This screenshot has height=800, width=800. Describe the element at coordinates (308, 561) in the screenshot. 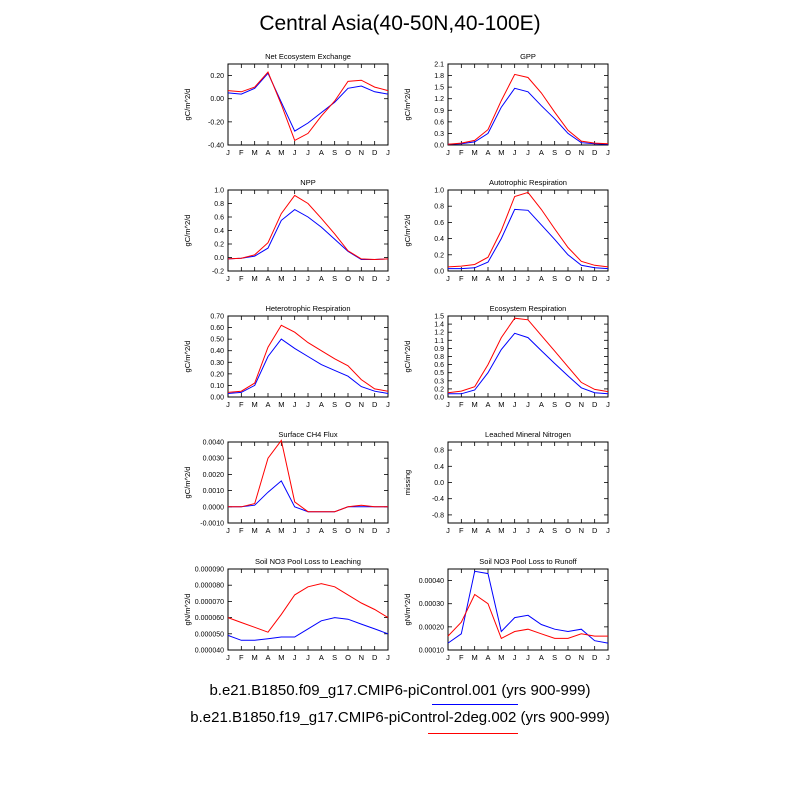

I see `panel-title: Soil NO3 Pool Loss to Leaching` at that location.